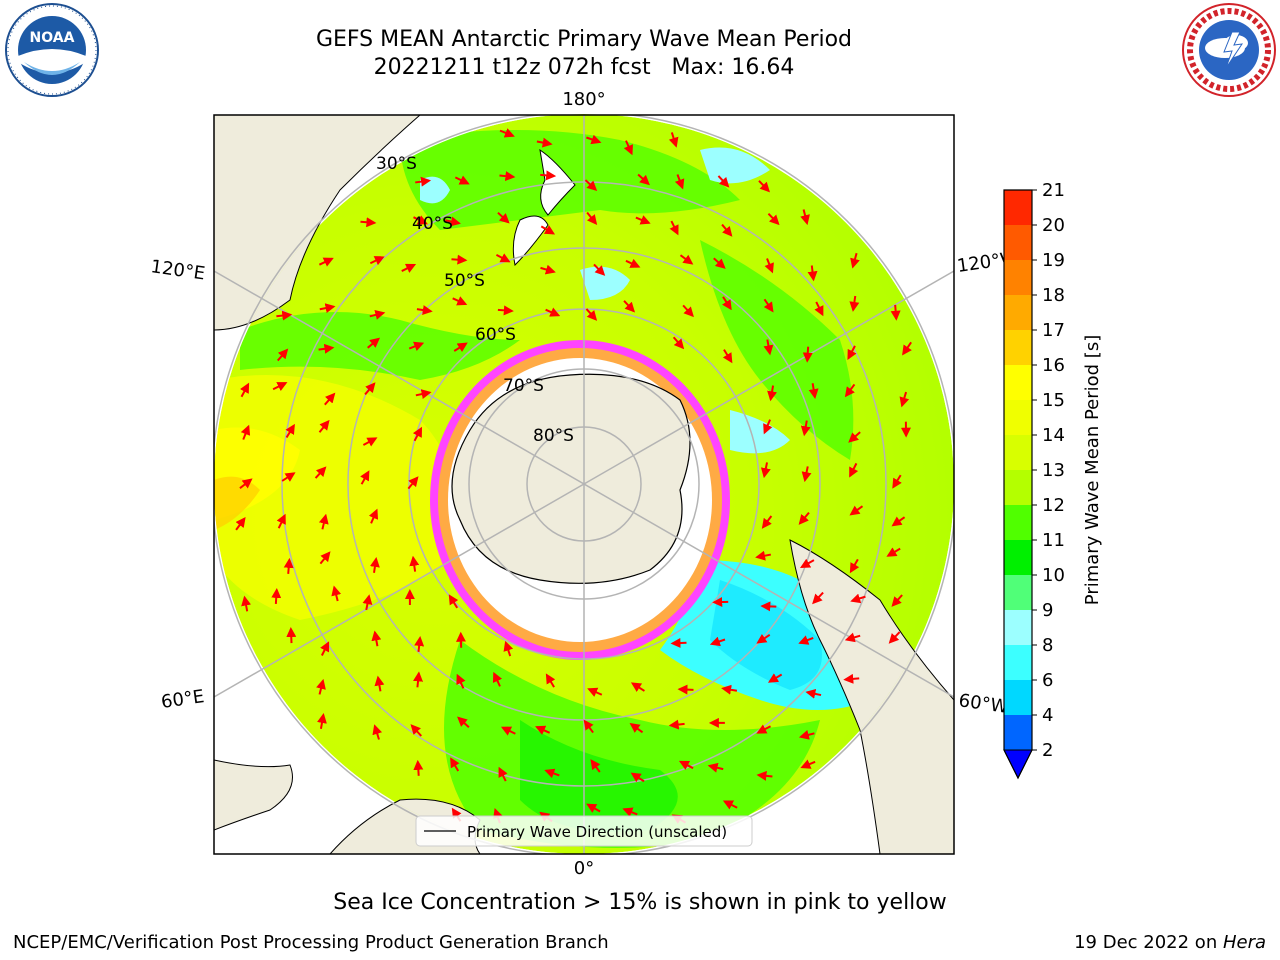 This screenshot has width=1280, height=960. What do you see at coordinates (432, 224) in the screenshot?
I see `lat-label-40s: 40°S` at bounding box center [432, 224].